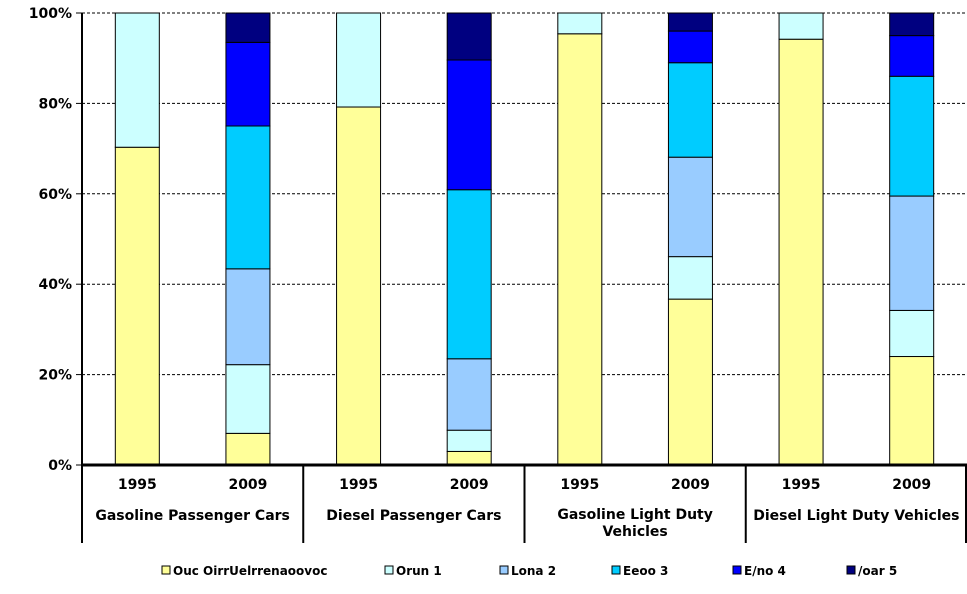 The width and height of the screenshot is (967, 594). What do you see at coordinates (250, 571) in the screenshot?
I see `legend-label: Ouc OirrUelrrenaoovoc` at bounding box center [250, 571].